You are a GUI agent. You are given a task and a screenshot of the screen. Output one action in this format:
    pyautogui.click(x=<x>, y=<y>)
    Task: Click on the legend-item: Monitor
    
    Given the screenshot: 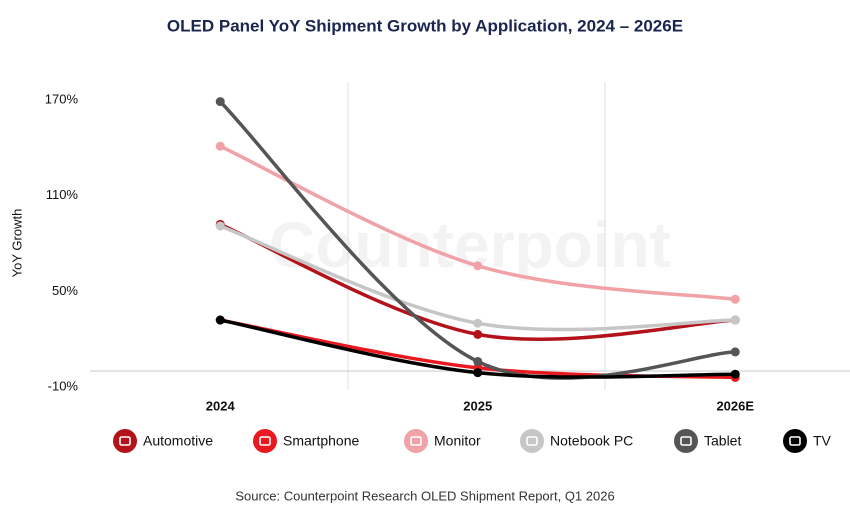 What is the action you would take?
    pyautogui.click(x=442, y=441)
    